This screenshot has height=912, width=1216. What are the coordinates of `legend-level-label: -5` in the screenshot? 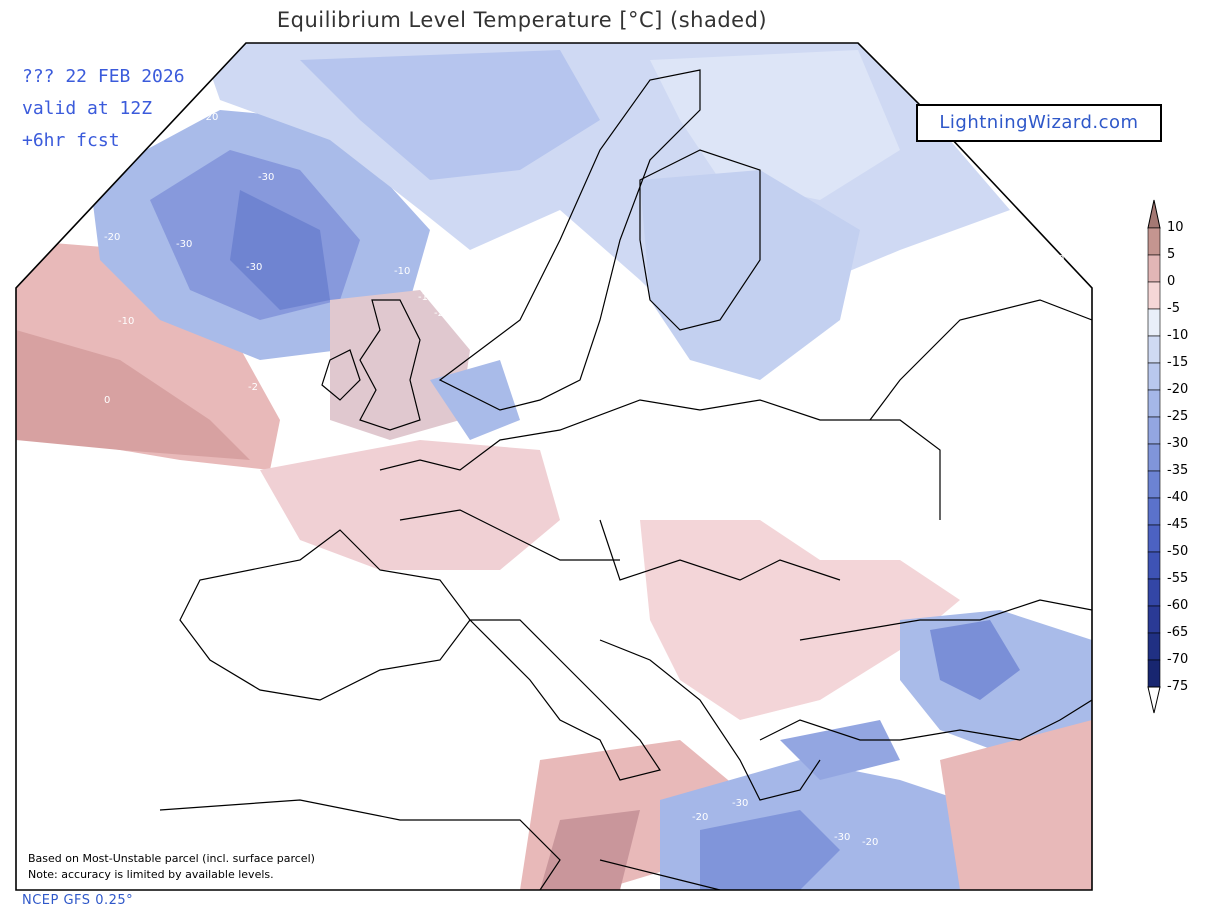 It's located at (1173, 308).